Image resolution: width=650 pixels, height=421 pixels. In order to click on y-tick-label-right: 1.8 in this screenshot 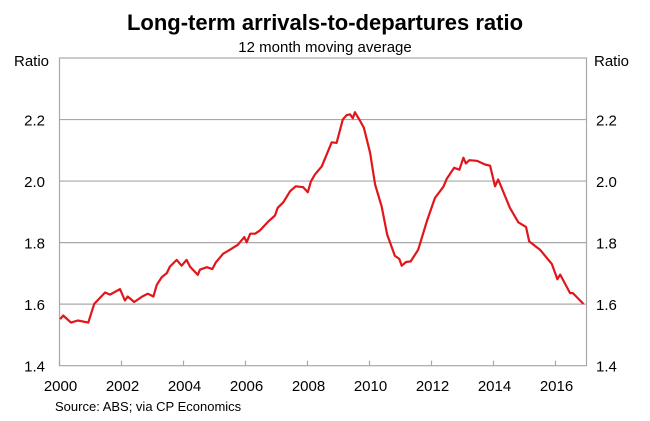, I will do `click(606, 244)`.